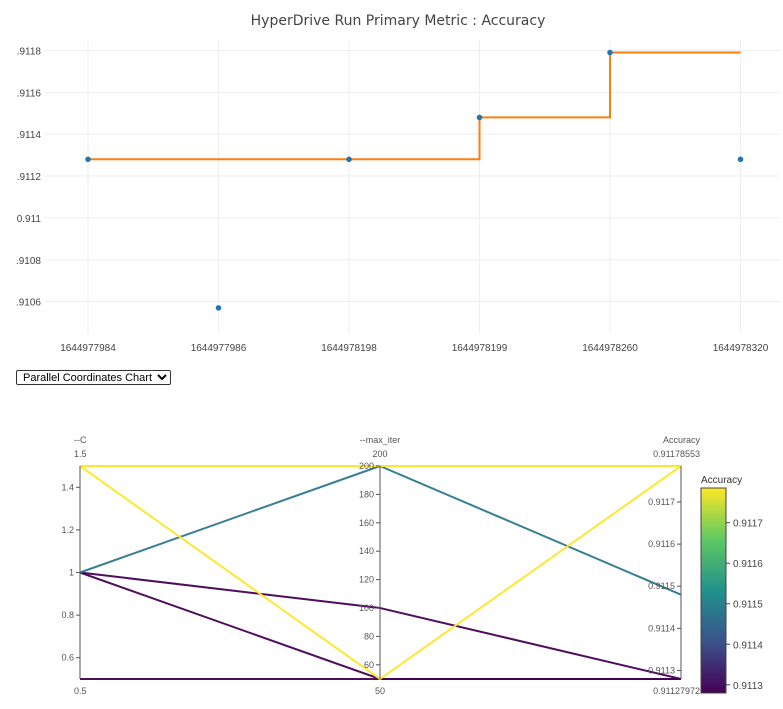 Image resolution: width=783 pixels, height=709 pixels. I want to click on colorbar-title: Accuracy, so click(721, 480).